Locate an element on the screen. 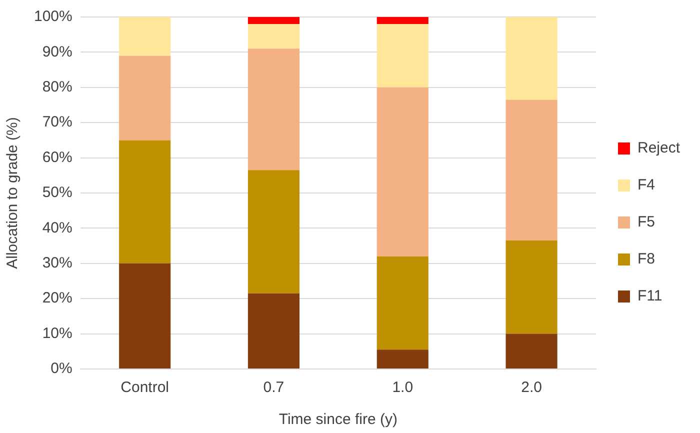 The image size is (700, 433). legend-label: Reject is located at coordinates (659, 148).